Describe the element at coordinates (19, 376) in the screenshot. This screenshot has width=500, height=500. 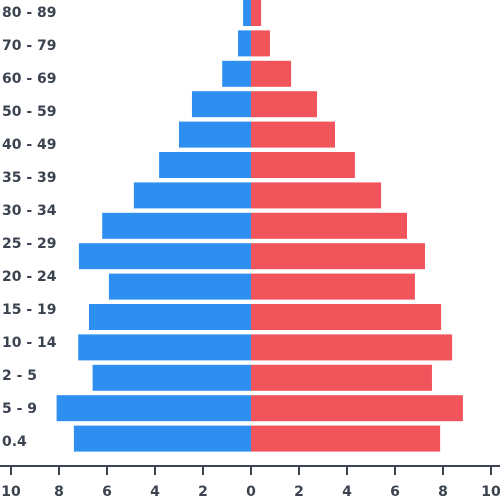
I see `category-label: 2 - 5` at that location.